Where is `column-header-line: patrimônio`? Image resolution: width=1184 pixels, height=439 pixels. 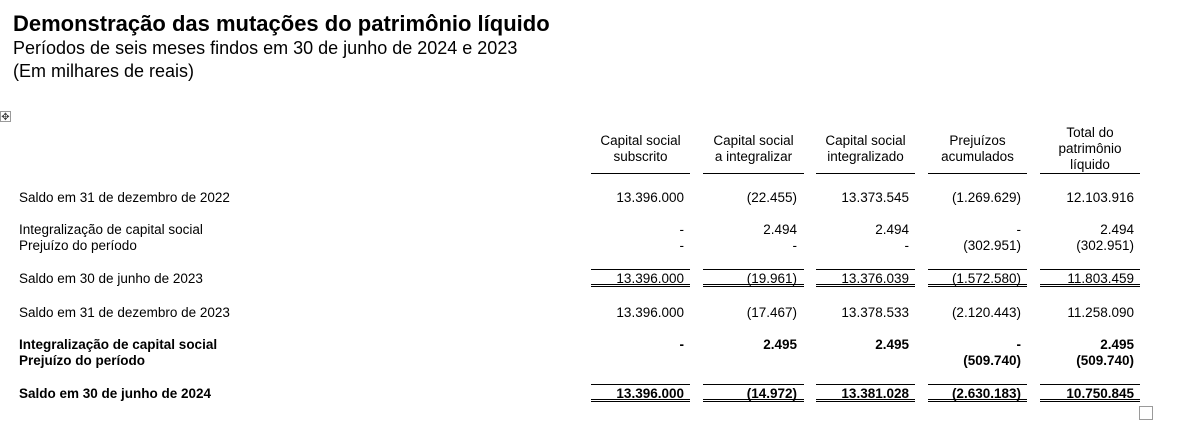
column-header-line: patrimônio is located at coordinates (1090, 148).